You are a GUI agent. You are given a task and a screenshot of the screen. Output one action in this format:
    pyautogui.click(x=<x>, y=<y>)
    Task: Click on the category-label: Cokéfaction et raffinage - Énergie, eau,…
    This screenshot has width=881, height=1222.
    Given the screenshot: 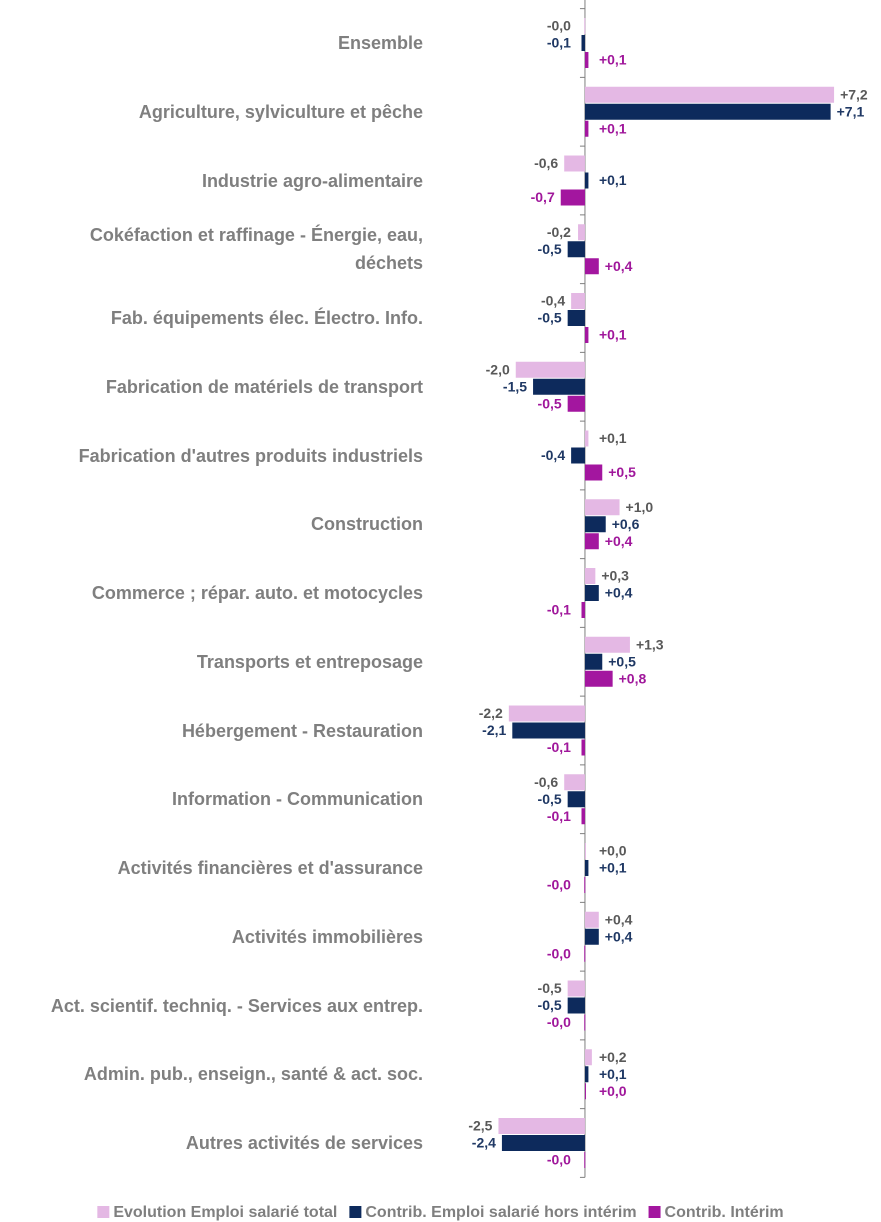 What is the action you would take?
    pyautogui.click(x=256, y=249)
    